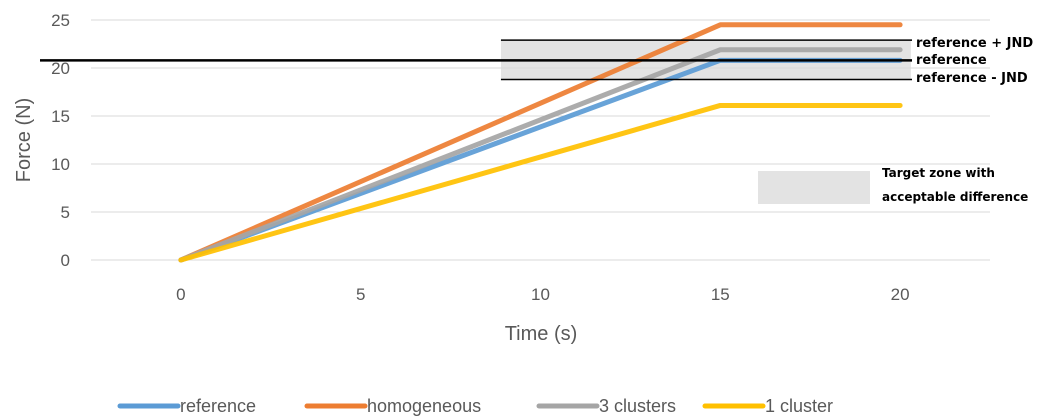  What do you see at coordinates (218, 406) in the screenshot?
I see `legend-label-reference: reference` at bounding box center [218, 406].